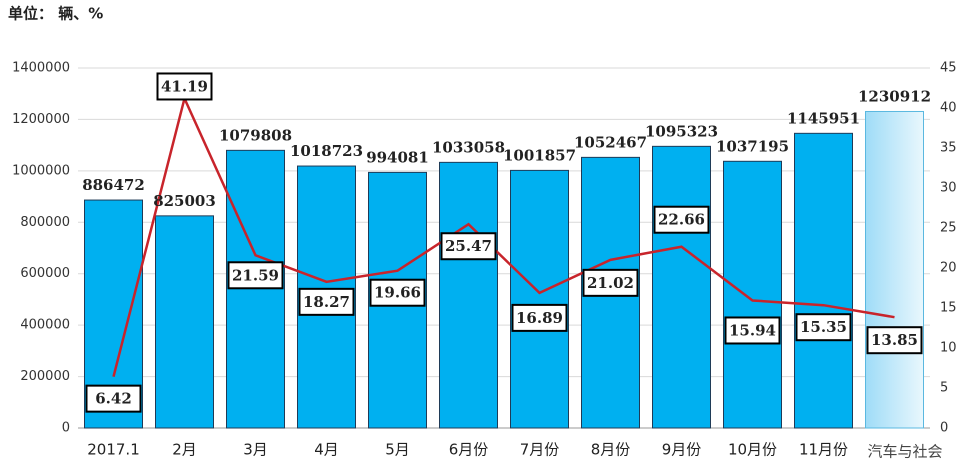 The image size is (963, 468). I want to click on line-value-label: 15.35, so click(823, 327).